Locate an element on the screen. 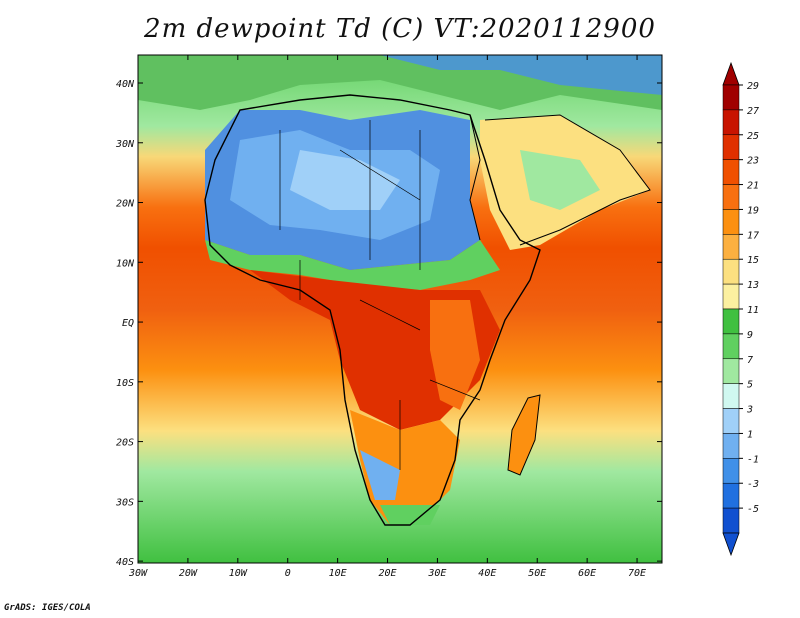 The image size is (800, 618). colorbar-top-arrow is located at coordinates (731, 73).